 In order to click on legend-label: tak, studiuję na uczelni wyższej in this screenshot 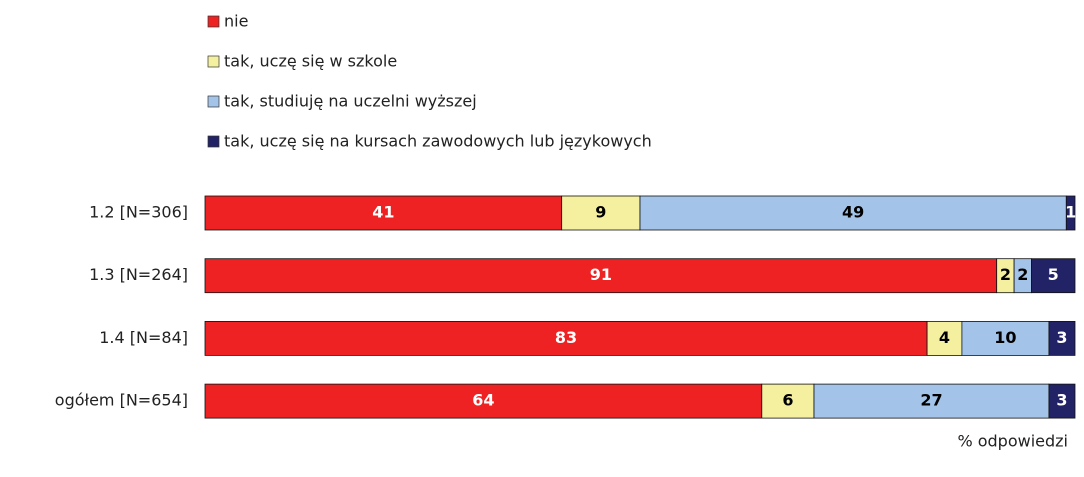, I will do `click(350, 101)`.